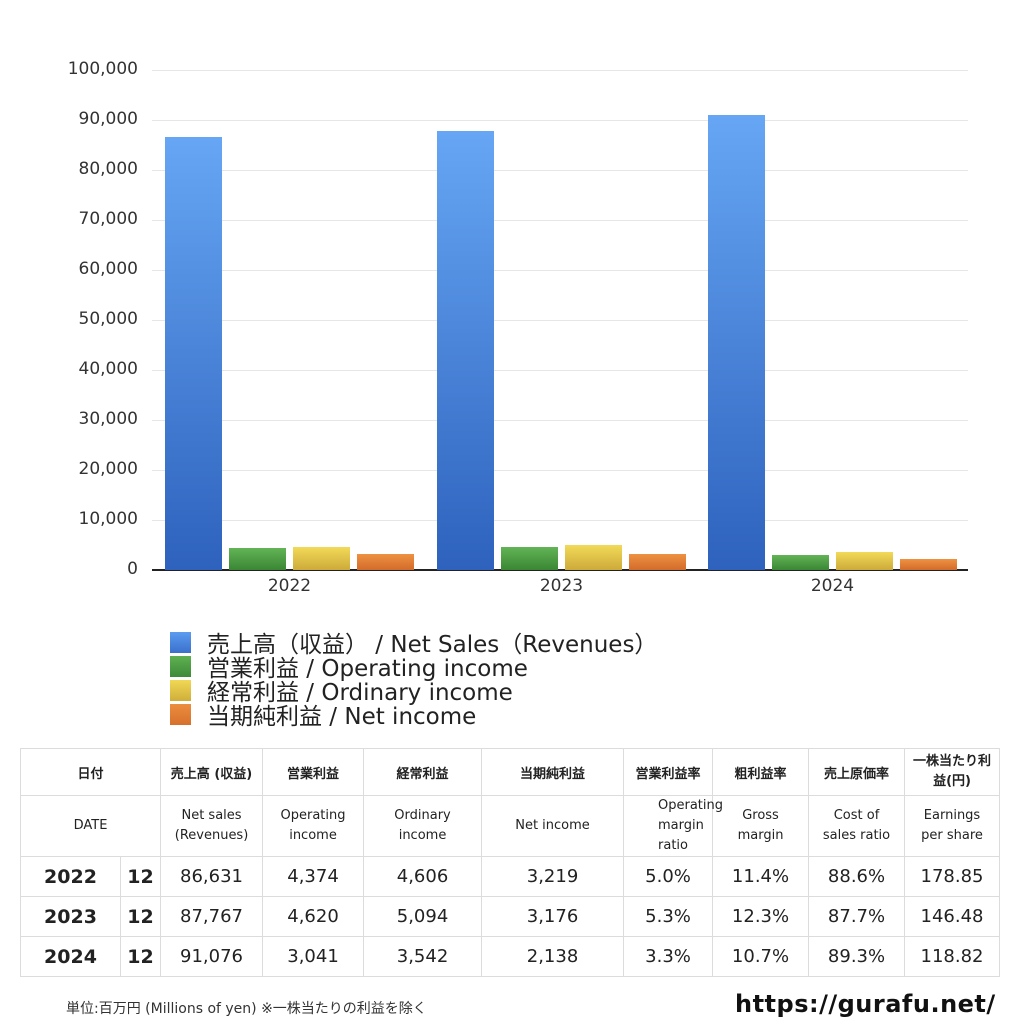 The image size is (1024, 1024). What do you see at coordinates (108, 269) in the screenshot?
I see `y-tick-label: 60,000` at bounding box center [108, 269].